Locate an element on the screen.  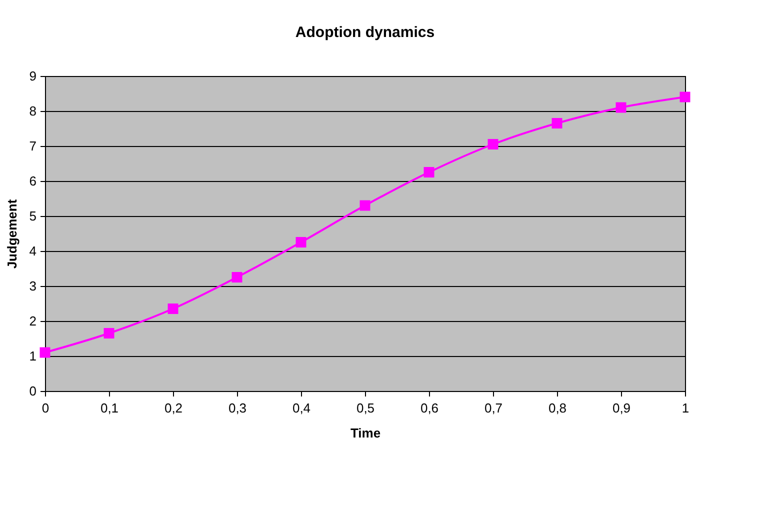
y-tick-label: 3 is located at coordinates (32, 286).